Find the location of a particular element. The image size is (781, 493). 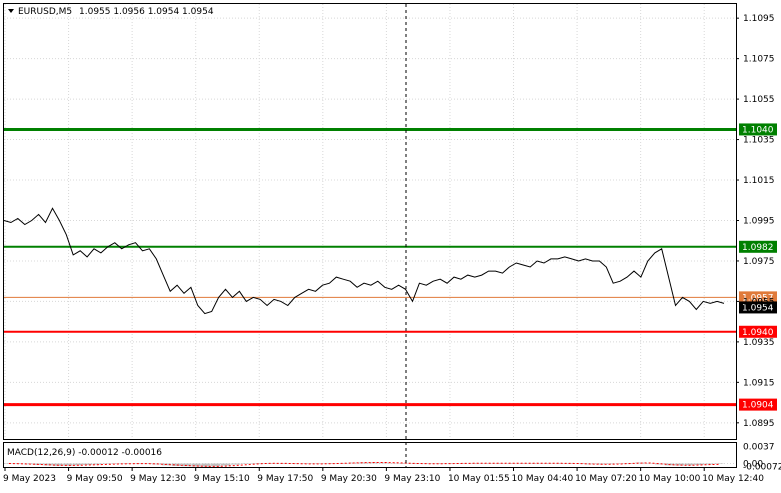

price-level-label: 1.0940 is located at coordinates (758, 333).